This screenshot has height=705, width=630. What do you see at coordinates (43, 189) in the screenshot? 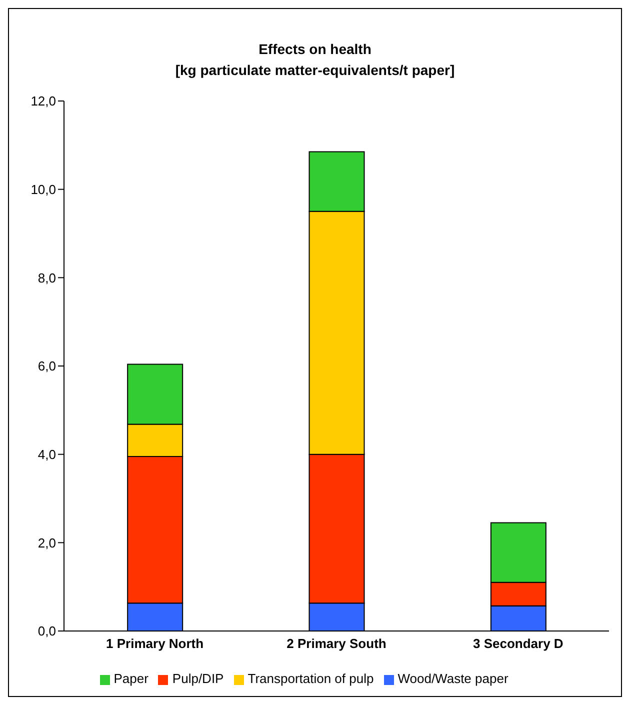
I see `y-tick-label: 10,0` at bounding box center [43, 189].